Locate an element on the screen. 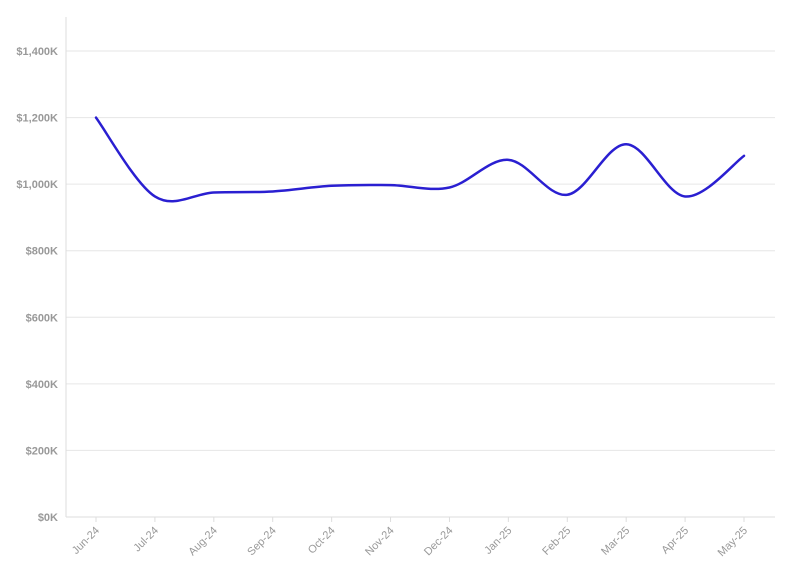  y-tick-label: $0K is located at coordinates (48, 518).